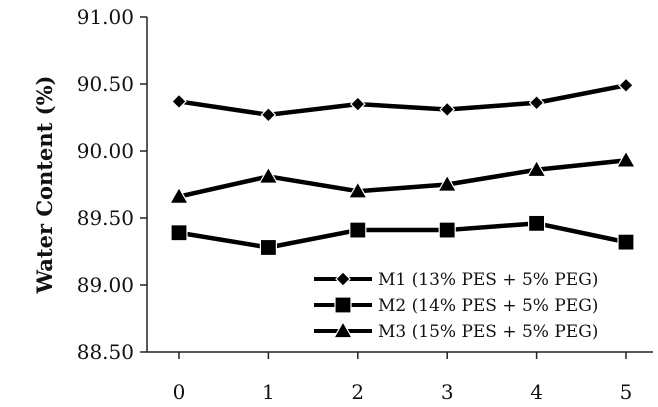 This screenshot has width=658, height=407. I want to click on x-tick-label: 3, so click(447, 392).